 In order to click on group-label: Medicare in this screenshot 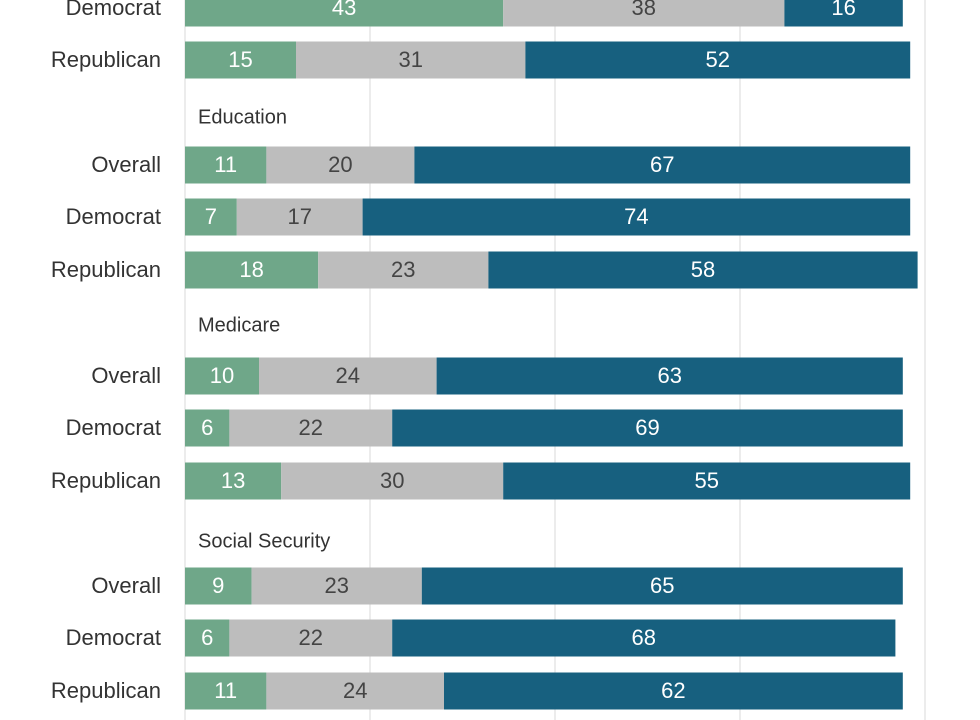, I will do `click(239, 325)`.